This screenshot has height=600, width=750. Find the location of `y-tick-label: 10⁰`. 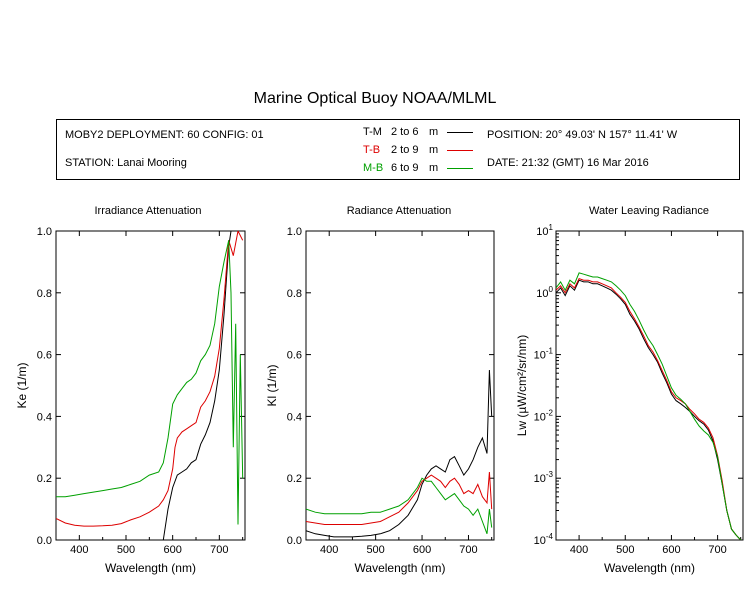

y-tick-label: 10⁰ is located at coordinates (544, 292).